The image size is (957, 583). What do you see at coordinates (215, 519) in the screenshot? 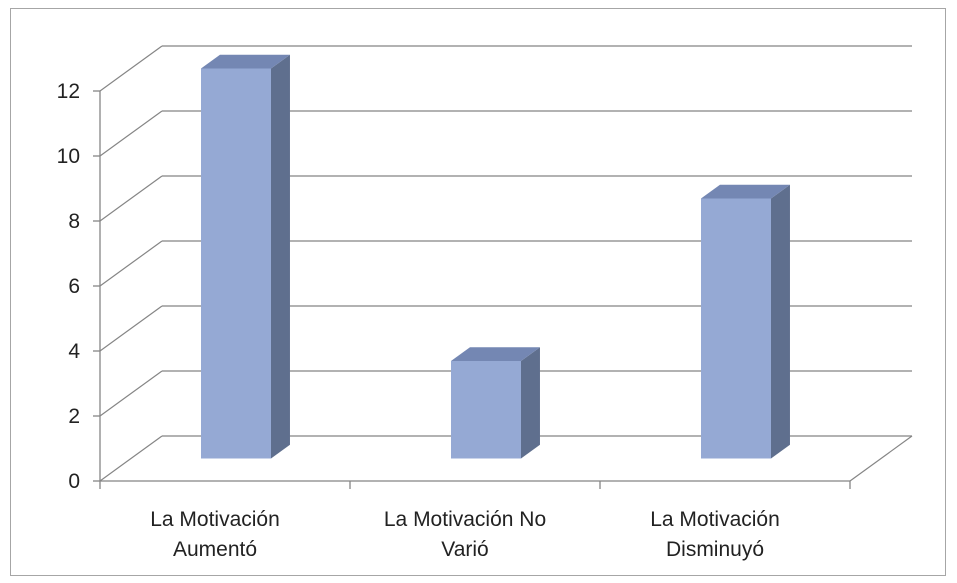
I see `x-category-label-0-line-0: La Motivación` at bounding box center [215, 519].